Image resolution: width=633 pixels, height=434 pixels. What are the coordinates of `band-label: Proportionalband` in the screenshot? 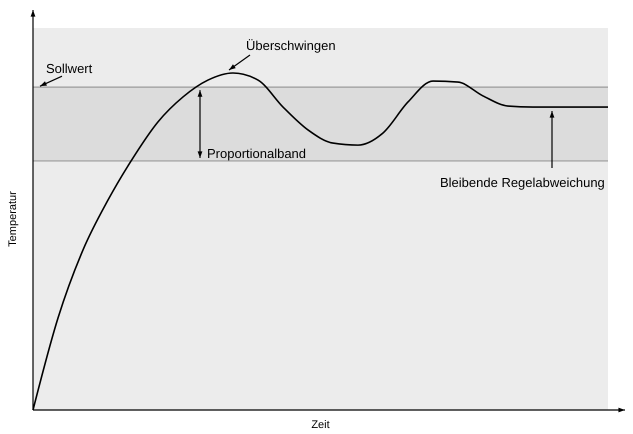 It's located at (256, 153).